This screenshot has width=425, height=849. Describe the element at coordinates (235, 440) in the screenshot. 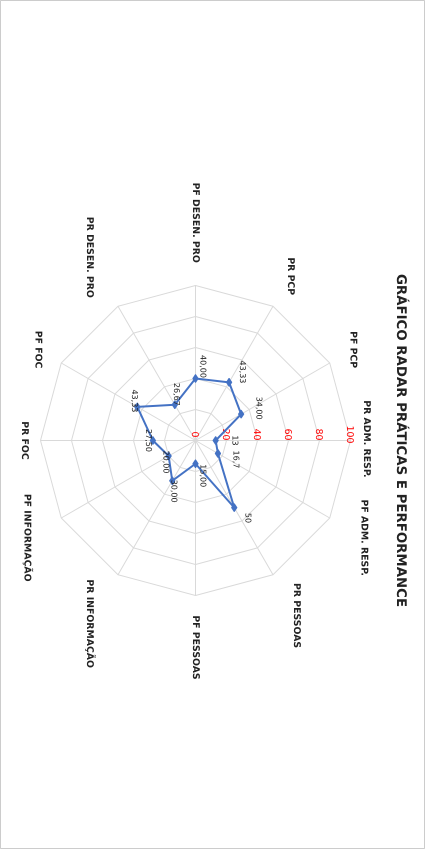

I see `data-label: 13` at that location.